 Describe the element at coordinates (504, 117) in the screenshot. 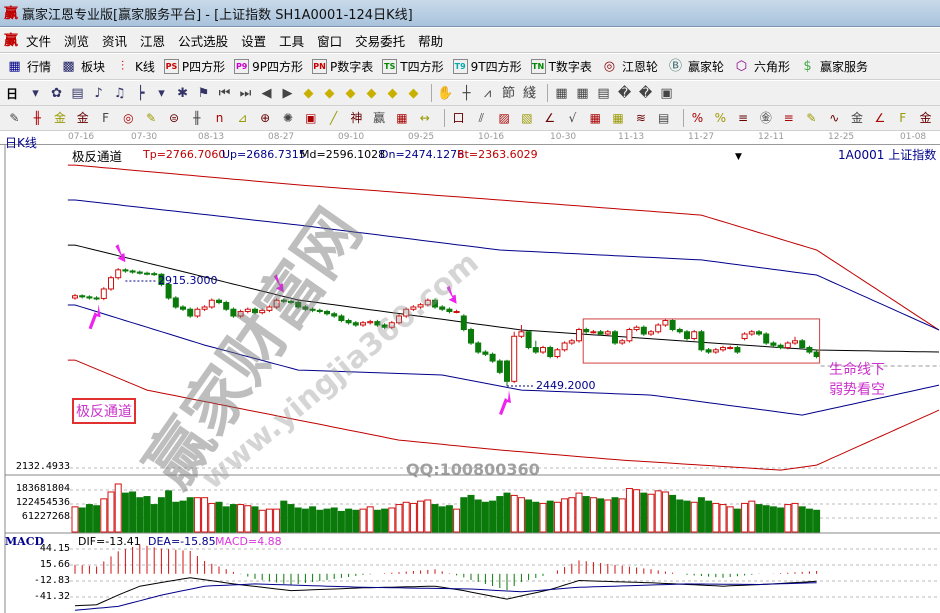

I see `fan-box-icon: ▨` at that location.